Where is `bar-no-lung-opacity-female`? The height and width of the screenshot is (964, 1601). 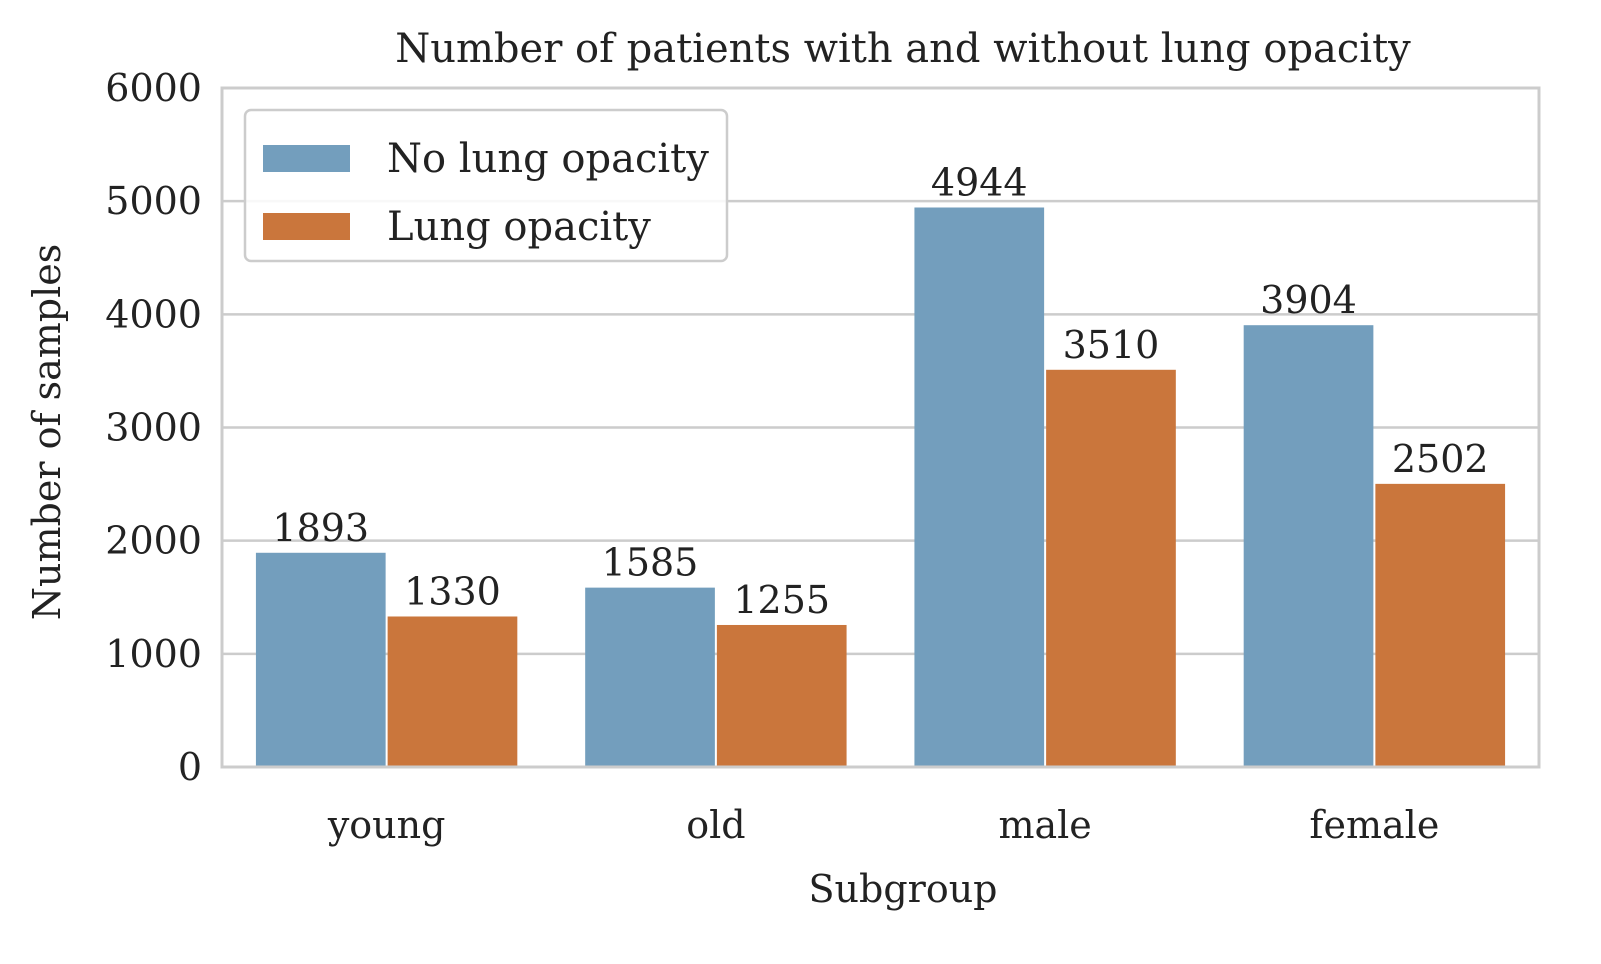
bar-no-lung-opacity-female is located at coordinates (1308, 546).